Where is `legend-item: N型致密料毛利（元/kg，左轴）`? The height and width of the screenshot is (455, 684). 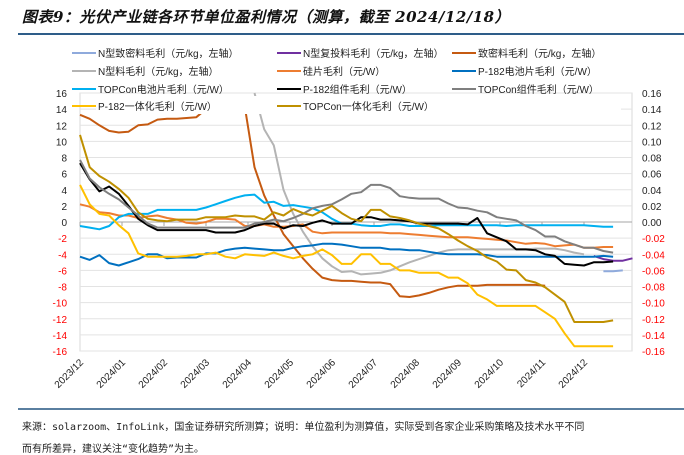 legend-item: N型致密料毛利（元/kg，左轴） is located at coordinates (155, 53).